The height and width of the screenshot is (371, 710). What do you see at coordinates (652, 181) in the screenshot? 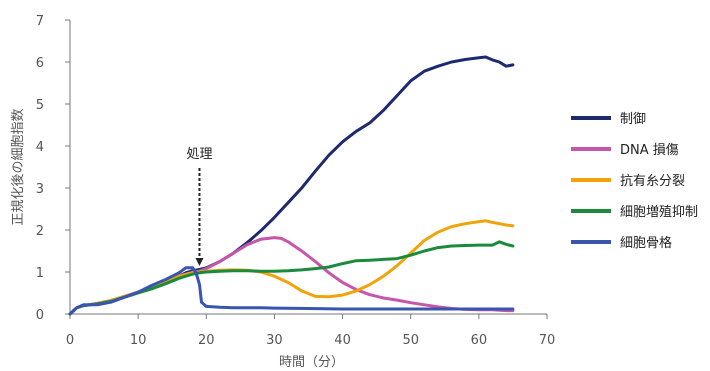
I see `legend-label: 抗有糸分裂` at bounding box center [652, 181].